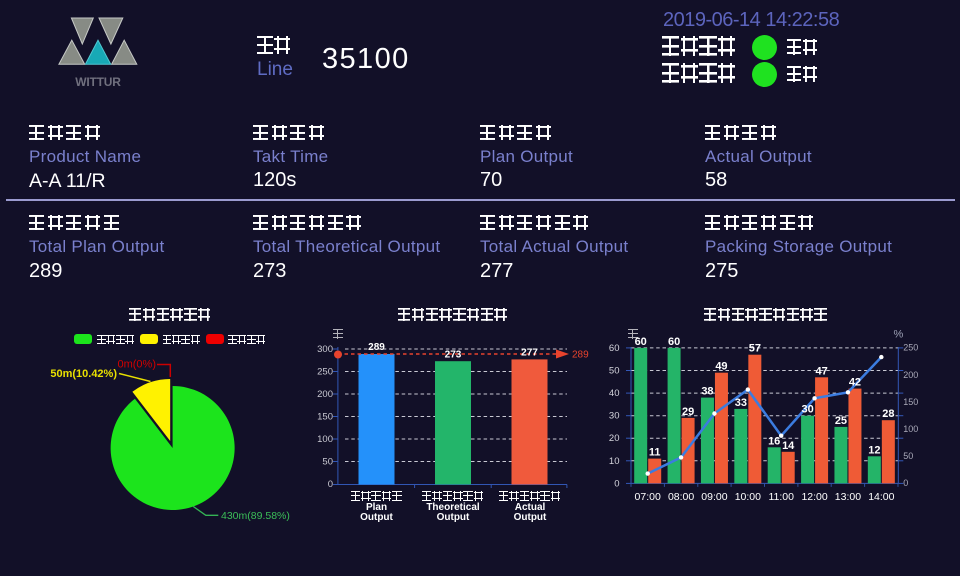 The image size is (960, 576). I want to click on svg-text: 277, so click(529, 353).